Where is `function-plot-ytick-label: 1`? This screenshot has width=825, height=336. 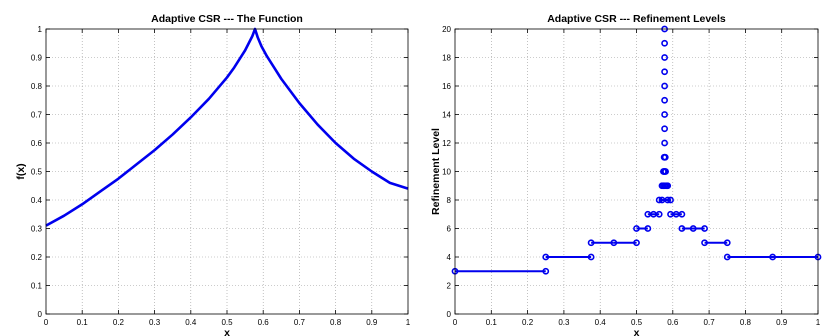 function-plot-ytick-label: 1 is located at coordinates (40, 29).